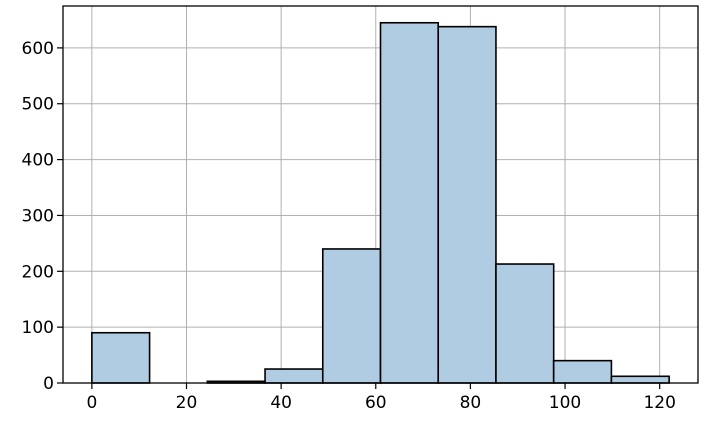  I want to click on x-tick-label: 0, so click(91, 403).